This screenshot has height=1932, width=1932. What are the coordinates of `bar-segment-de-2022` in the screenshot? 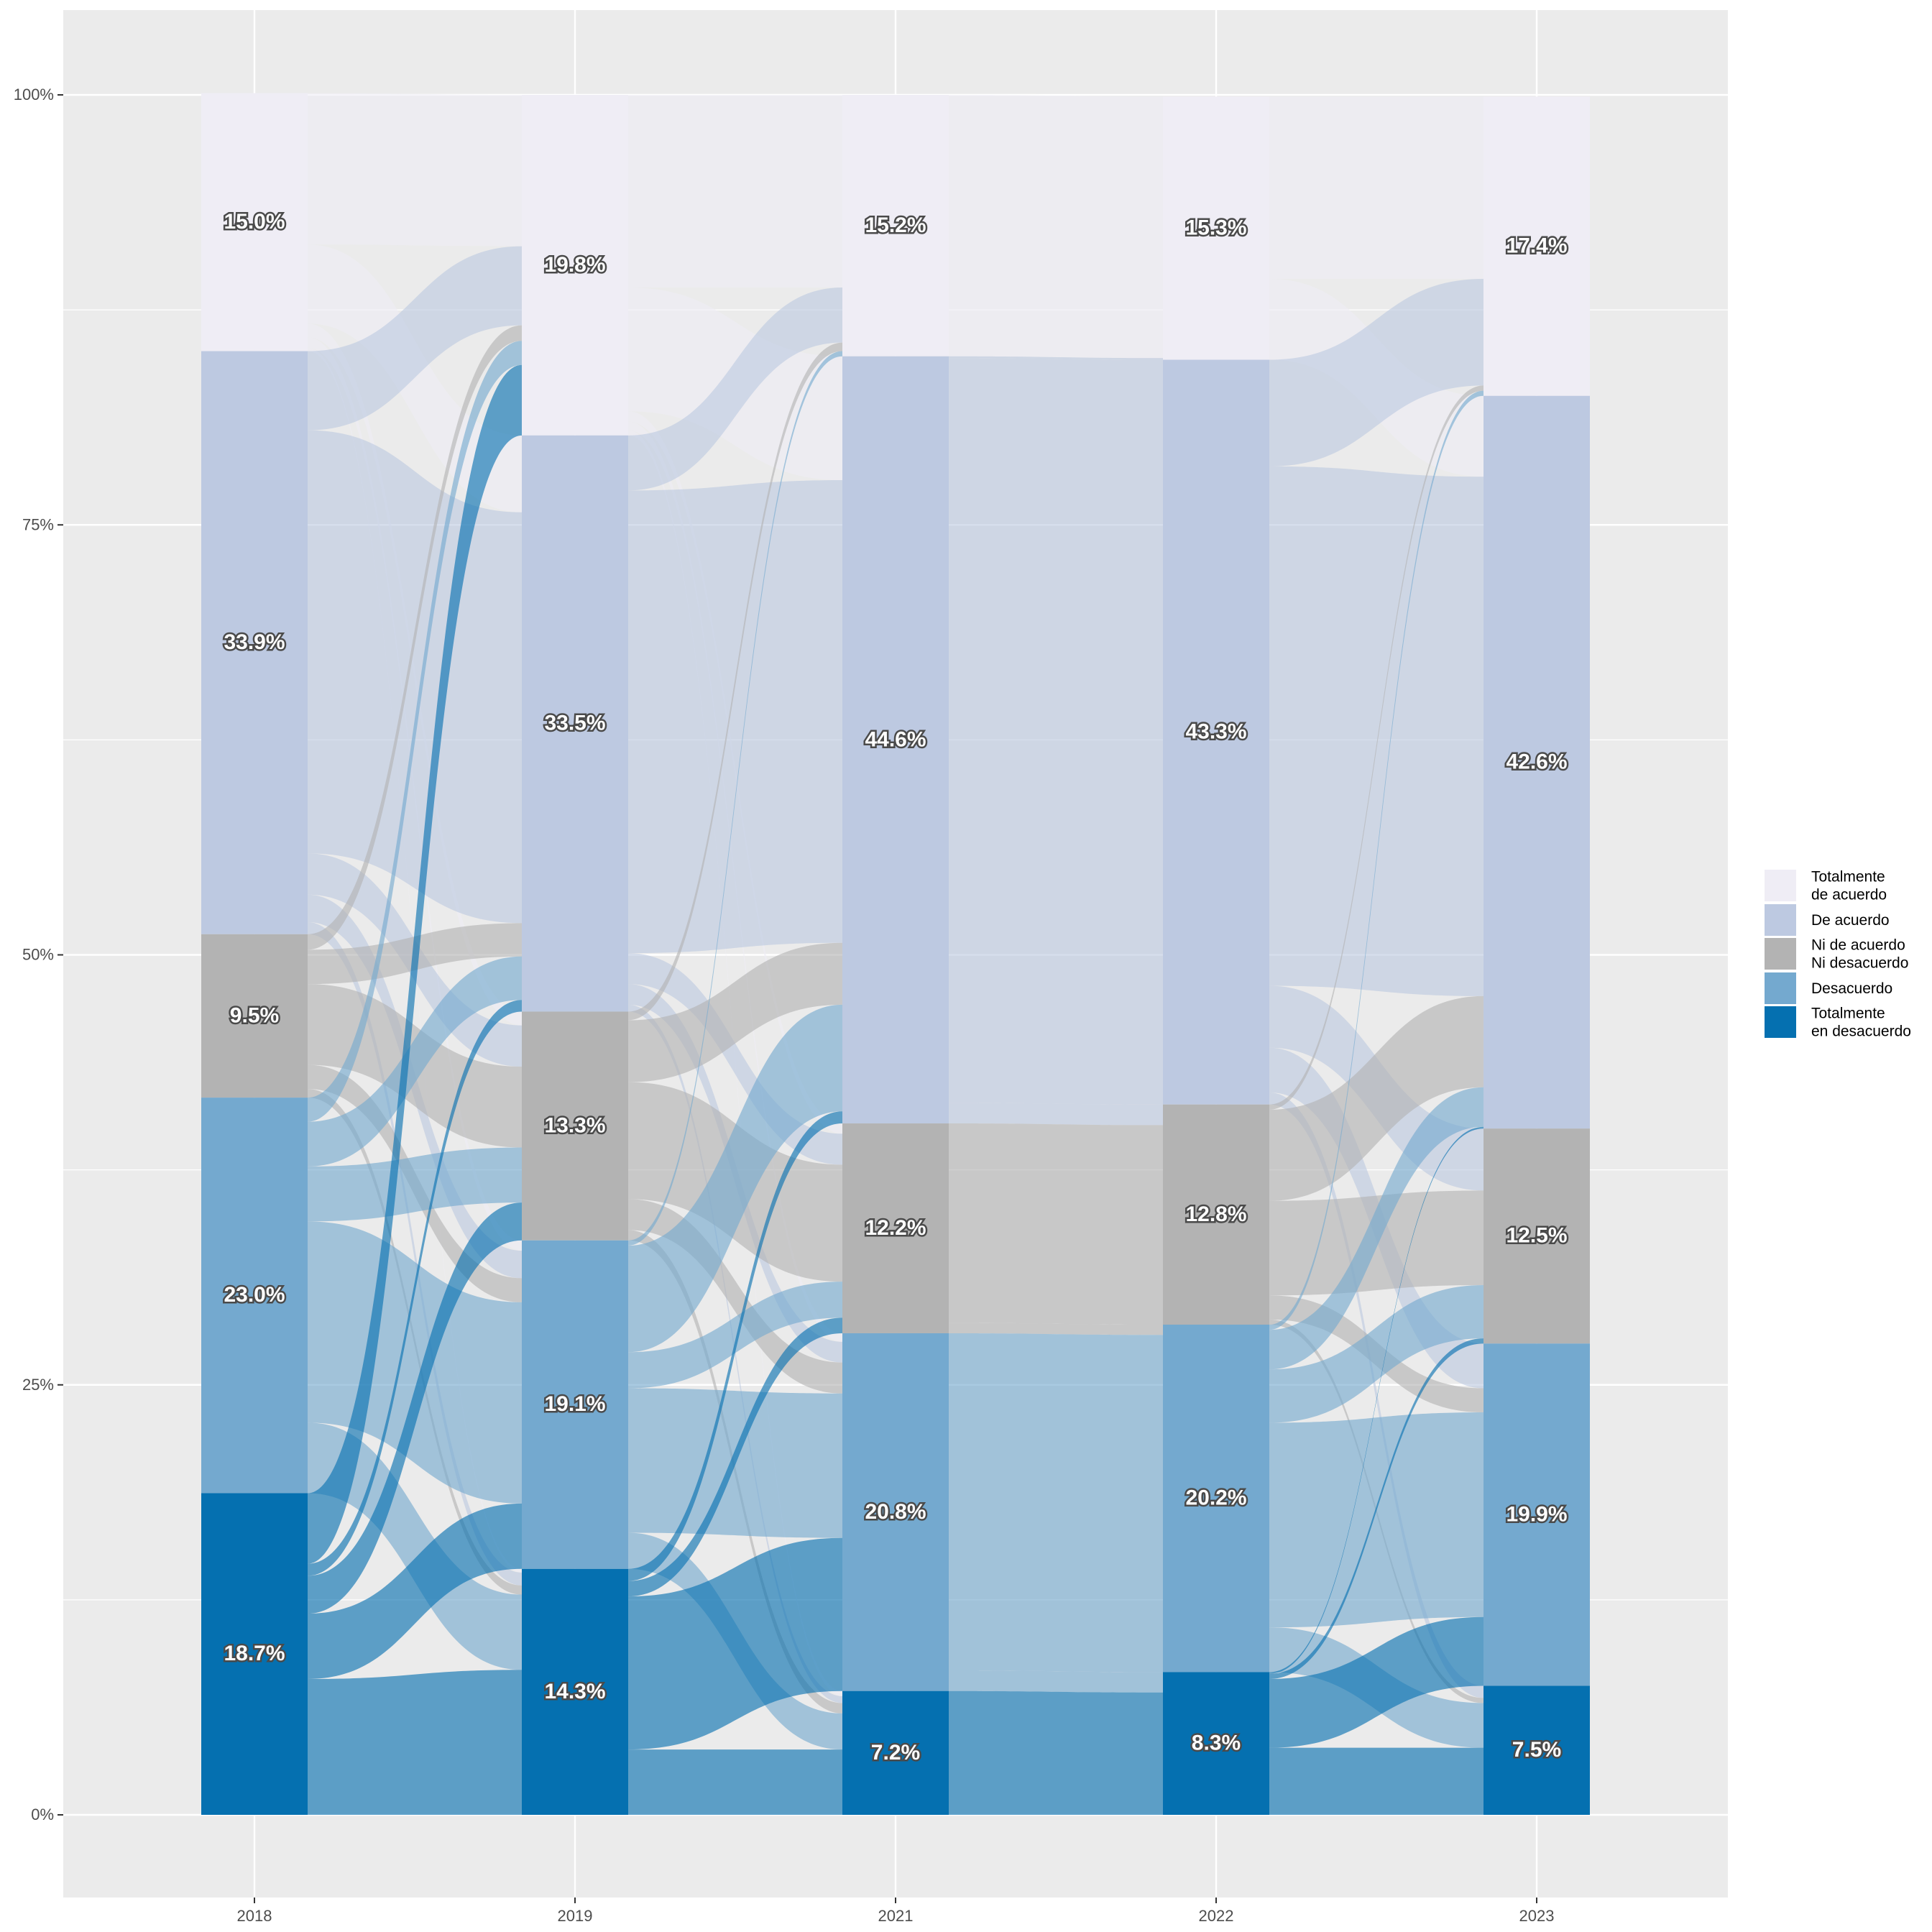 It's located at (1216, 1498).